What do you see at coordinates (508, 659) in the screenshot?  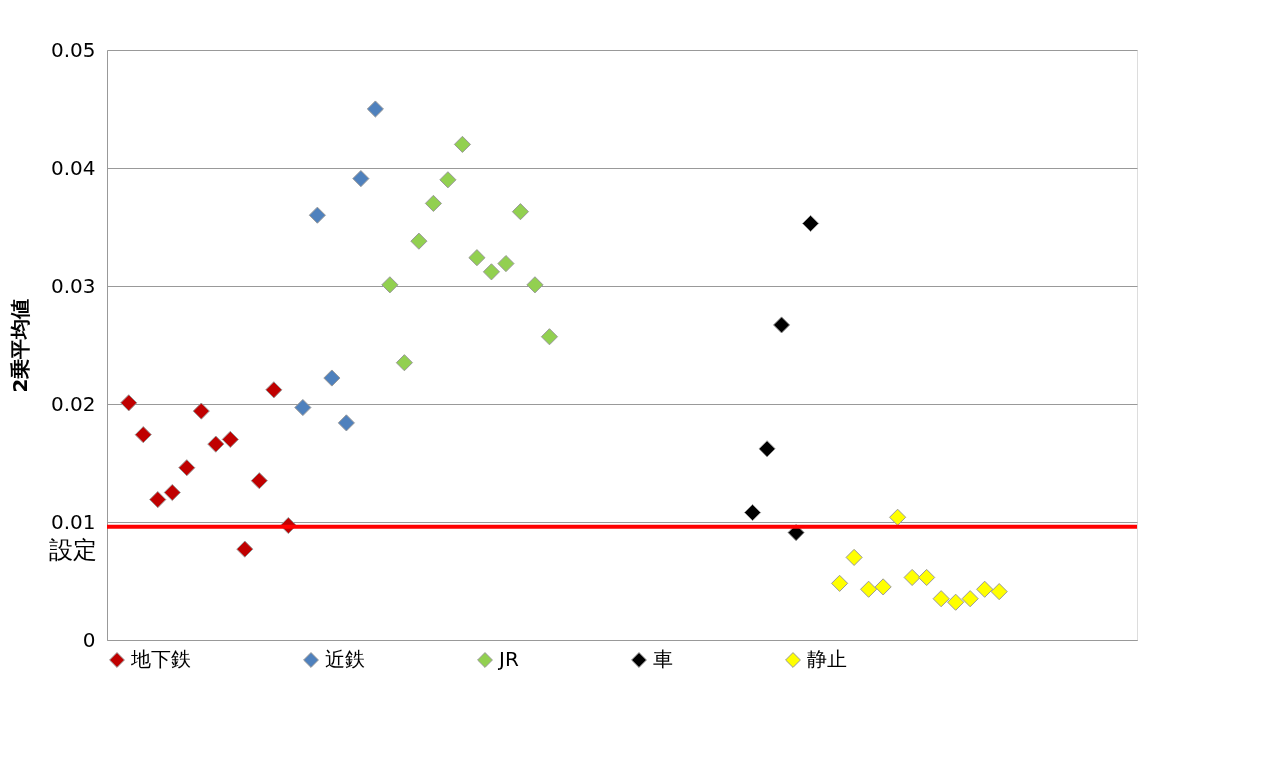 I see `legend-label: JR` at bounding box center [508, 659].